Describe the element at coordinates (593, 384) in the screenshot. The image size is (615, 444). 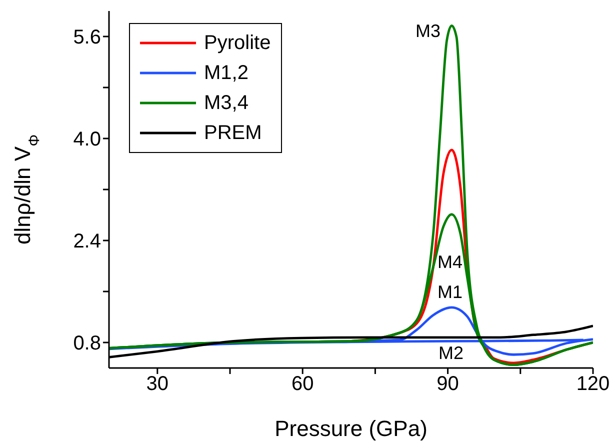
I see `x-tick-label: 120` at that location.